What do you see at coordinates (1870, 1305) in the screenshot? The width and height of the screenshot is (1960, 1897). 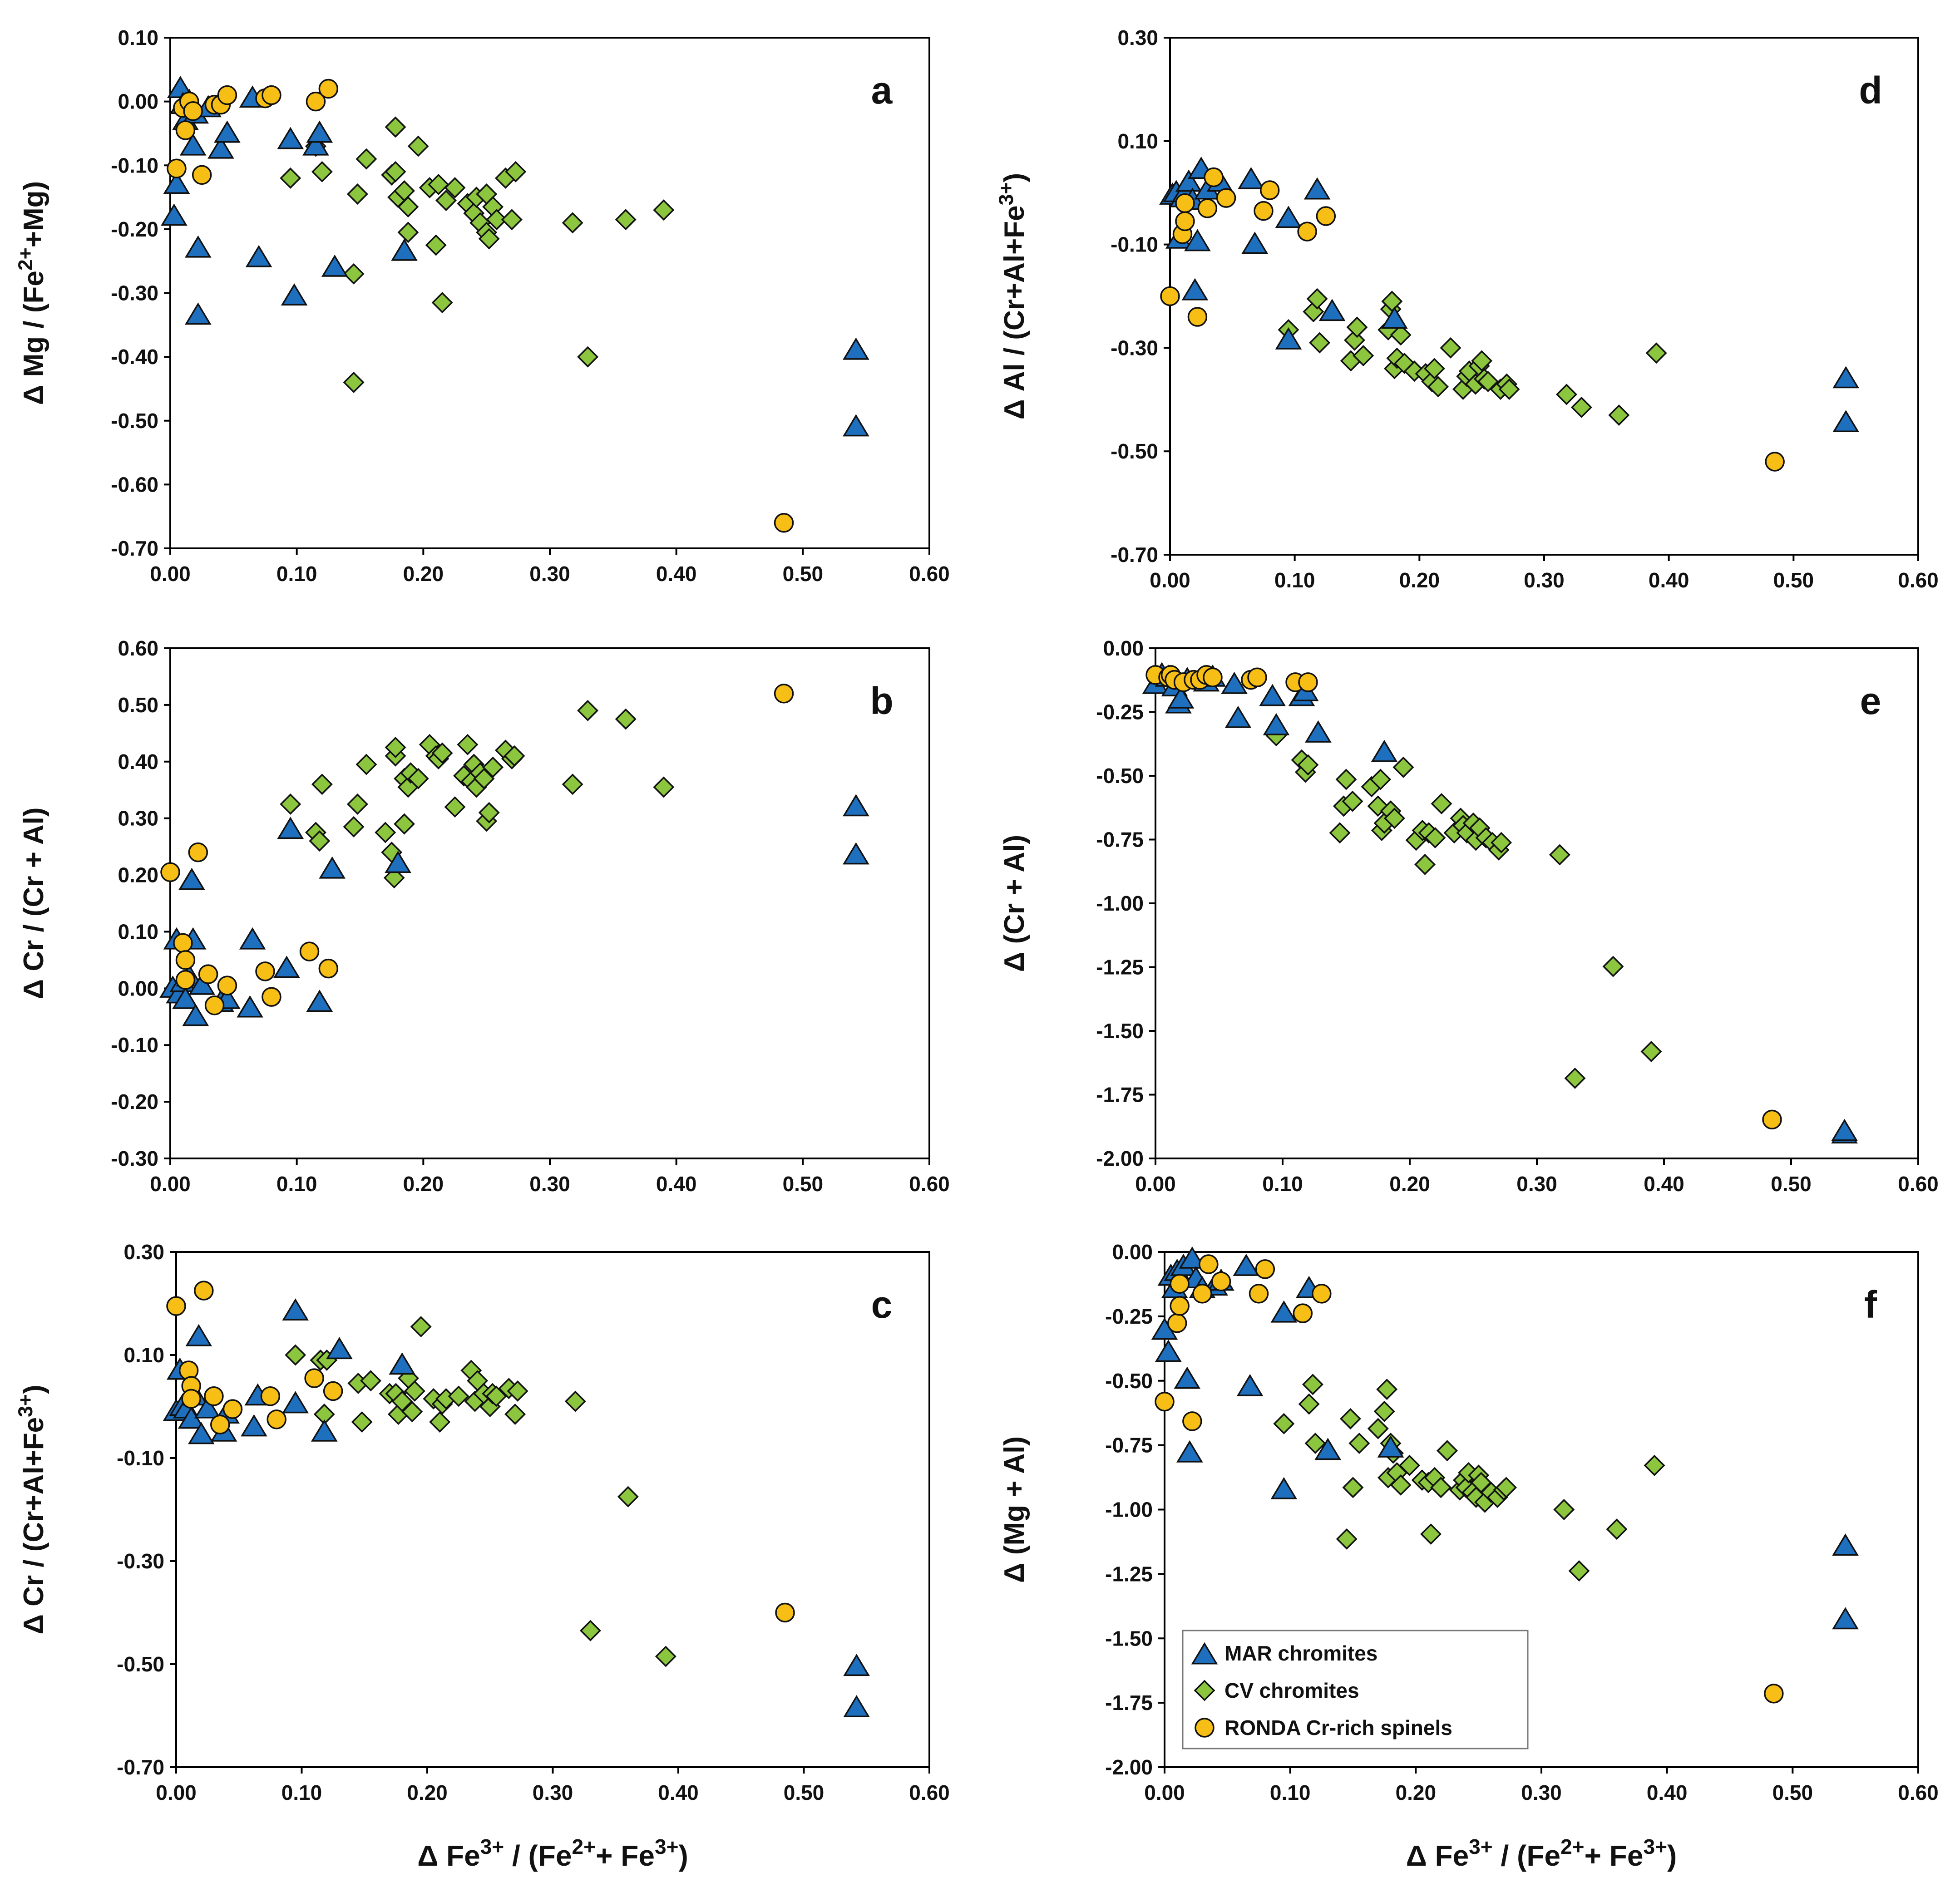 I see `panel-label: f` at bounding box center [1870, 1305].